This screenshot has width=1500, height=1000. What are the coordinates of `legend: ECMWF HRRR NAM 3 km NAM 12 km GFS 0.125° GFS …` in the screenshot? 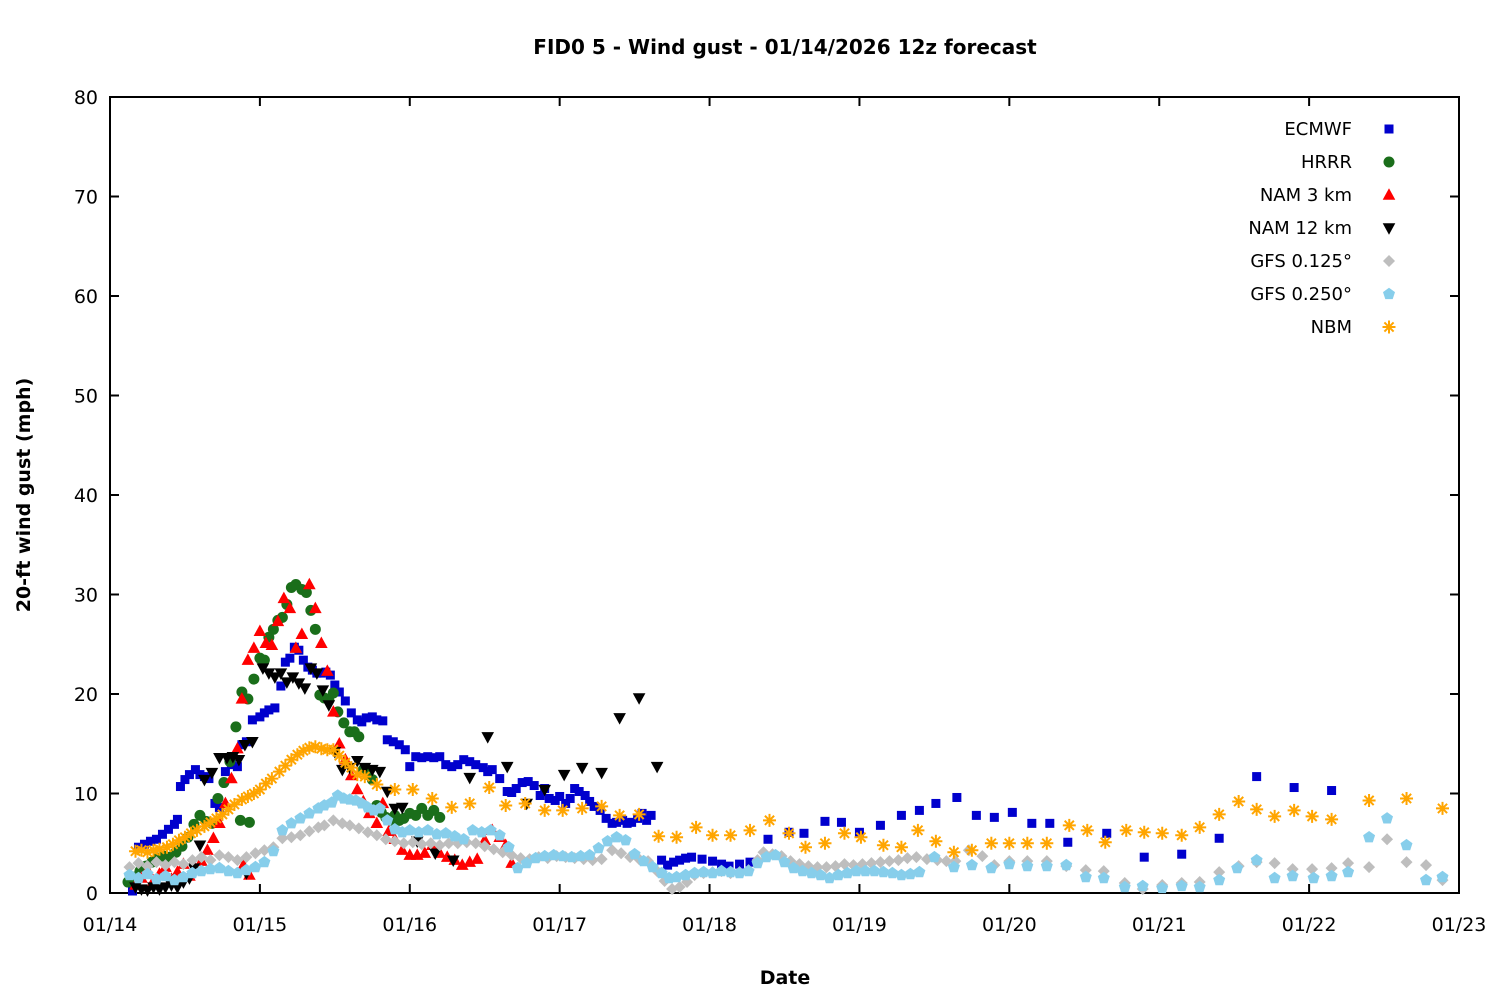 It's located at (1322, 228).